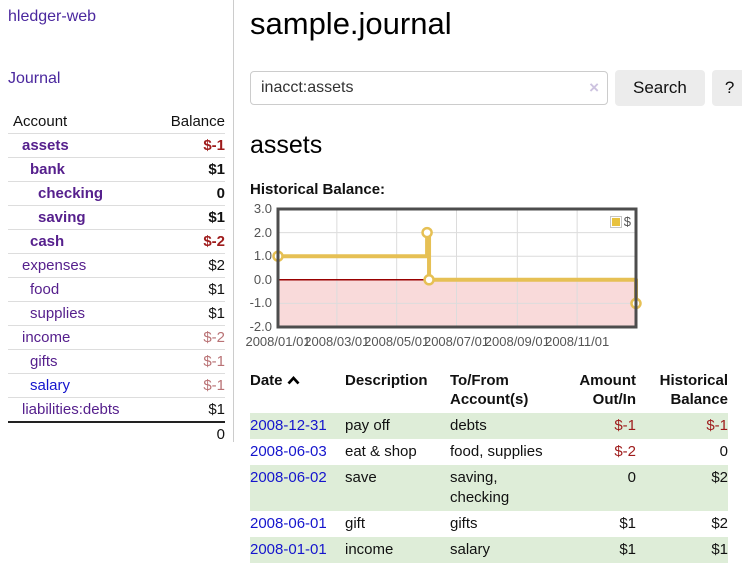 This screenshot has height=582, width=742. Describe the element at coordinates (260, 326) in the screenshot. I see `y-axis-tick: -2.0` at that location.